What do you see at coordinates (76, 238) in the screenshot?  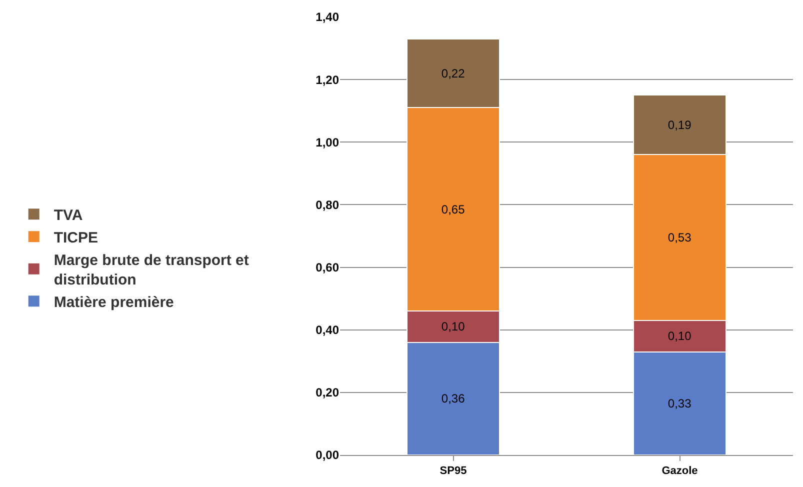 I see `legend-label: TICPE` at bounding box center [76, 238].